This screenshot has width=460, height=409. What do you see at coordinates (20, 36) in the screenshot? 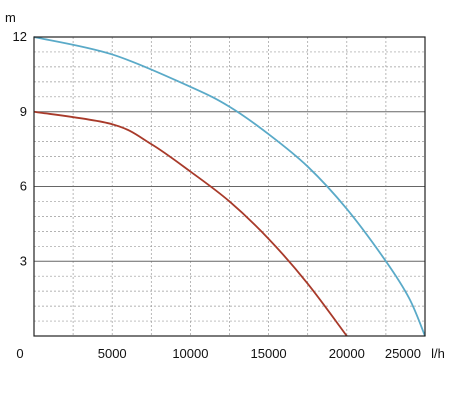
I see `y-tick-label: 12` at bounding box center [20, 36].